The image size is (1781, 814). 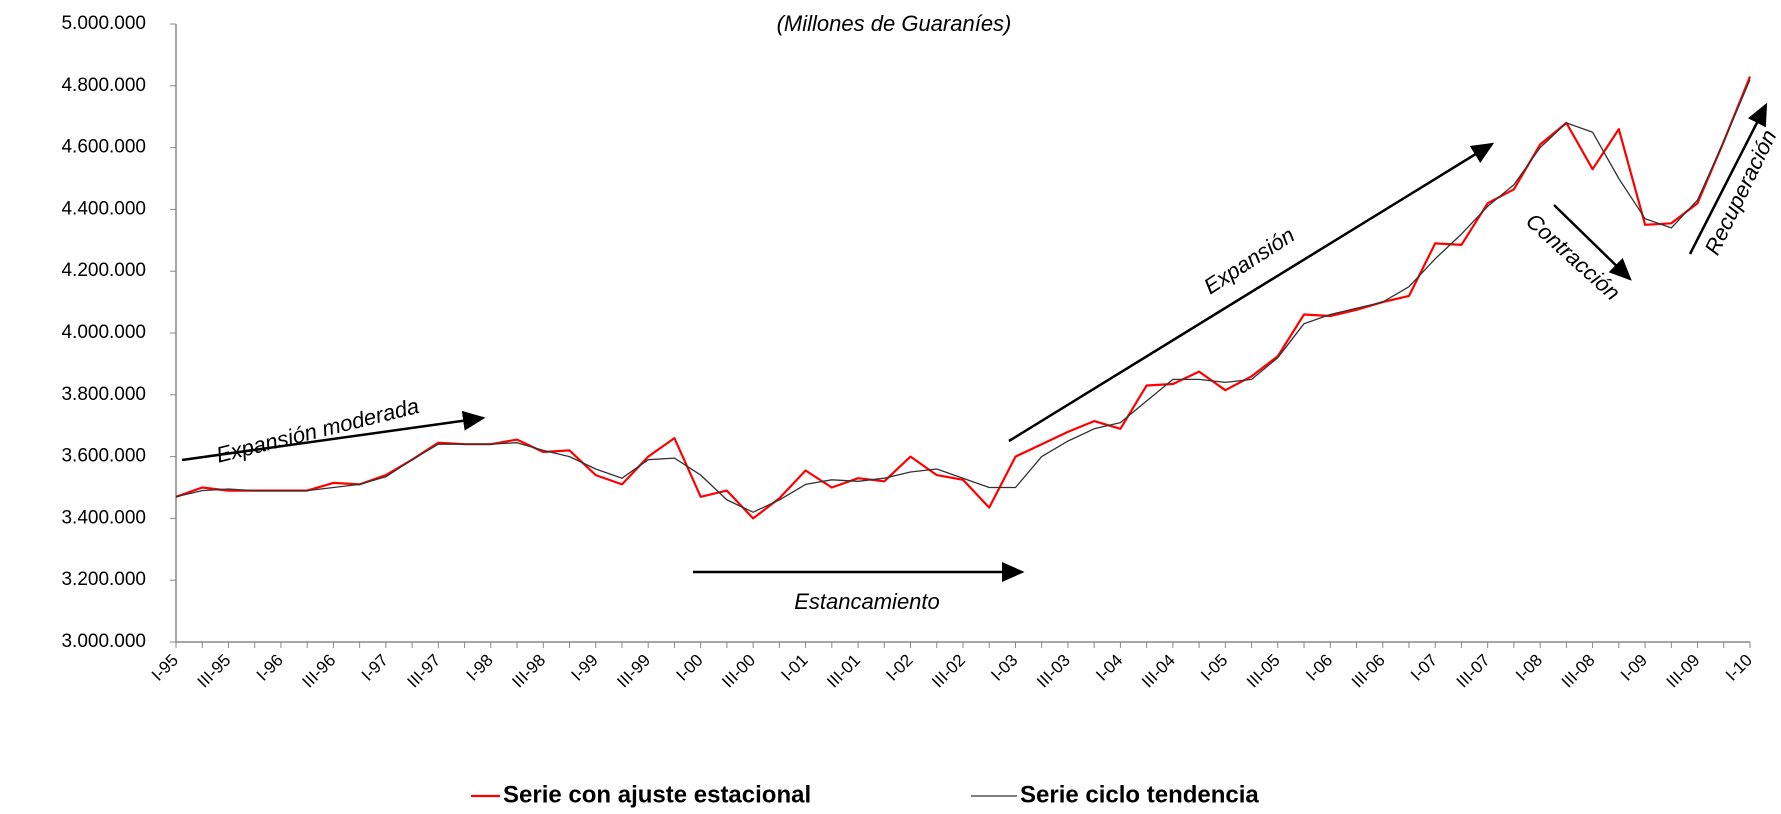 I want to click on x-tick-label: I-96, so click(x=270, y=668).